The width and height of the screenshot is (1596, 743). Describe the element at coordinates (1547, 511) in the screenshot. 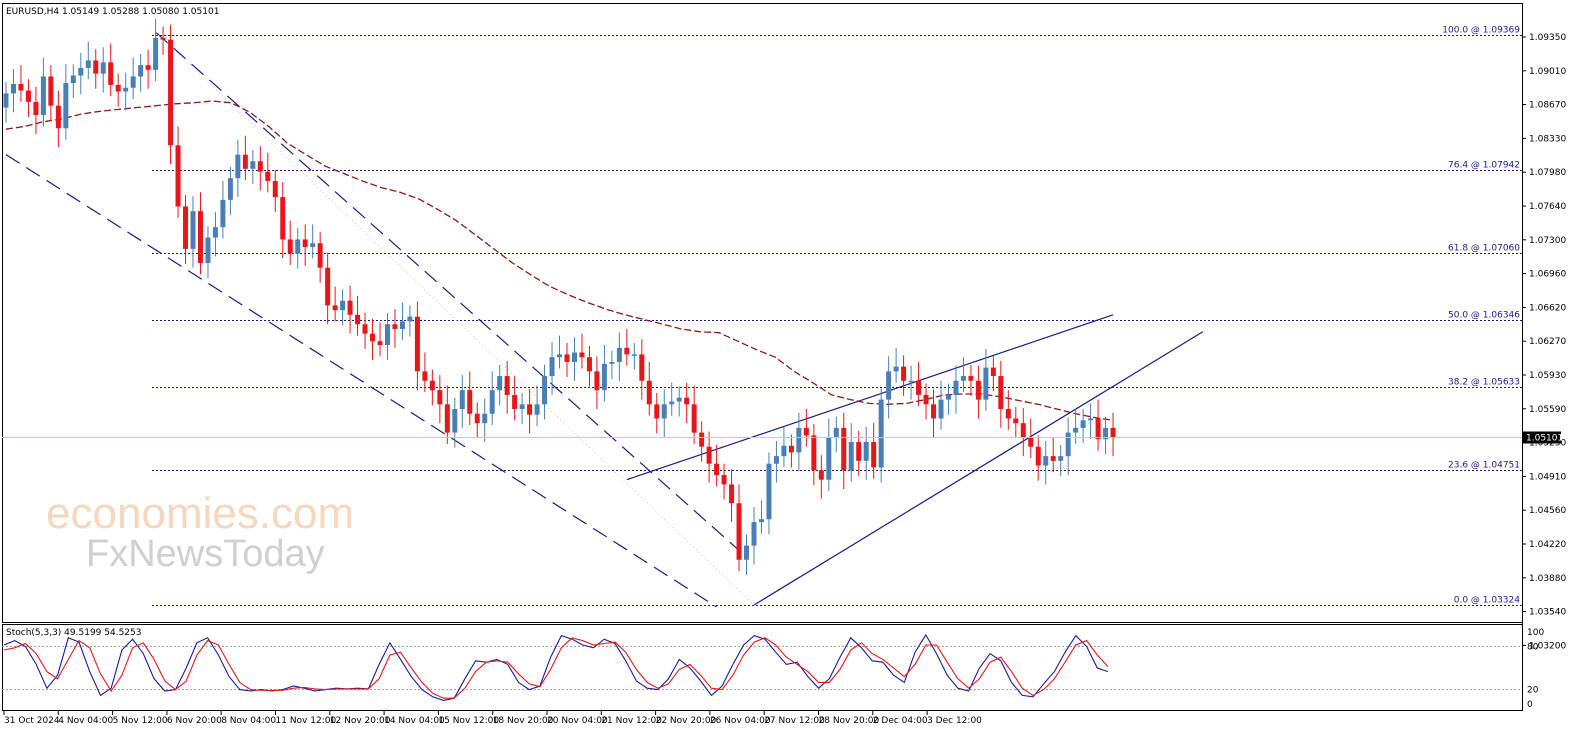

I see `price-tick-label: 1.04560` at that location.